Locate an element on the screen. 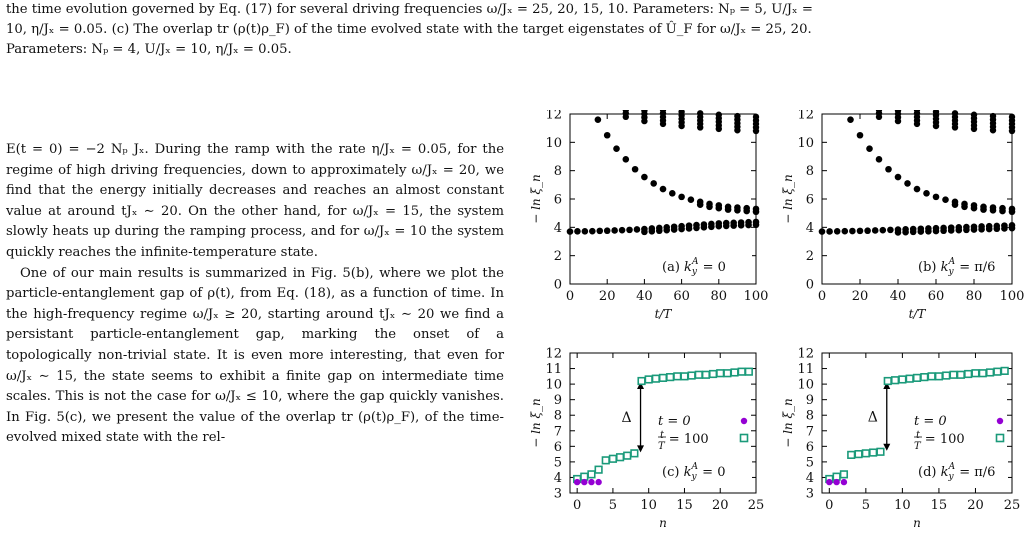  x-tick-label: 100 is located at coordinates (1012, 296).